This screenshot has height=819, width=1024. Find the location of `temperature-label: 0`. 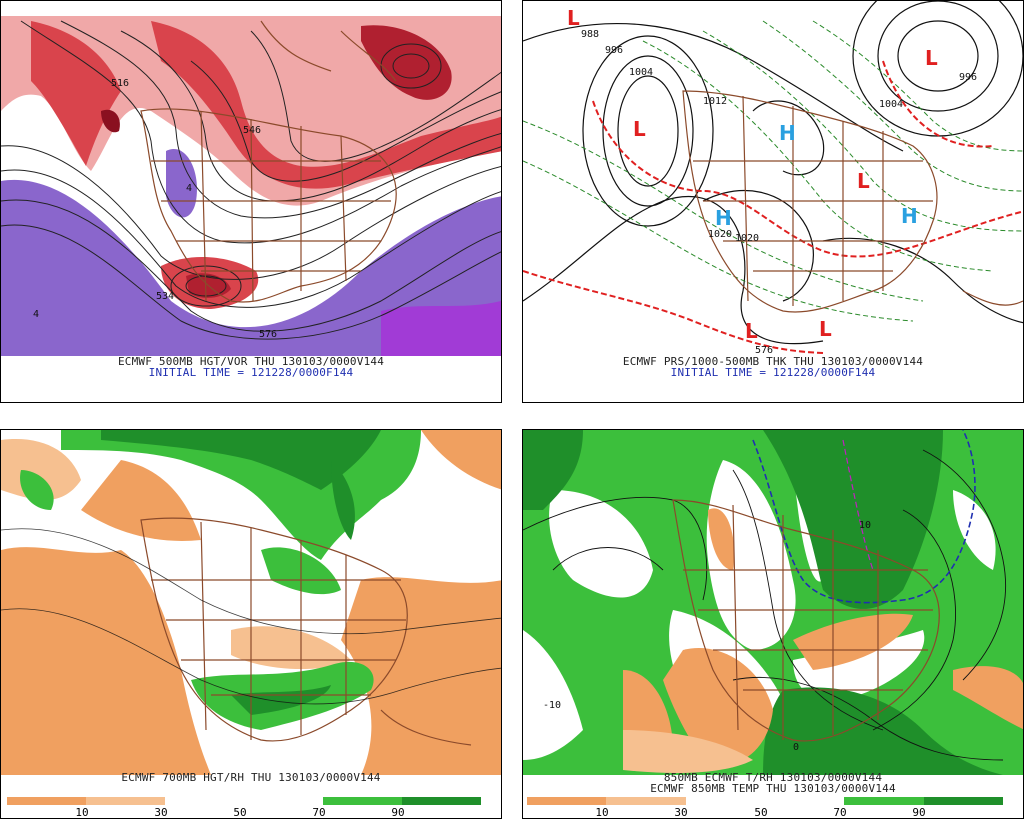

temperature-label: 0 is located at coordinates (796, 747).